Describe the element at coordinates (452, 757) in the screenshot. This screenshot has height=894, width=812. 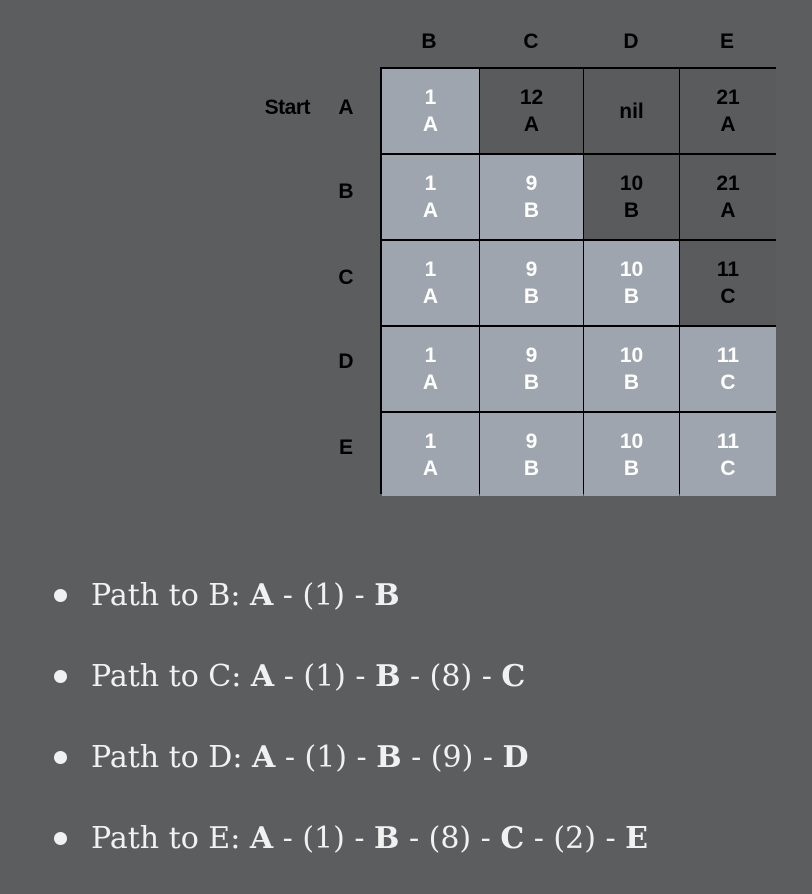
I see `path-edge-cost: - (9) -` at that location.